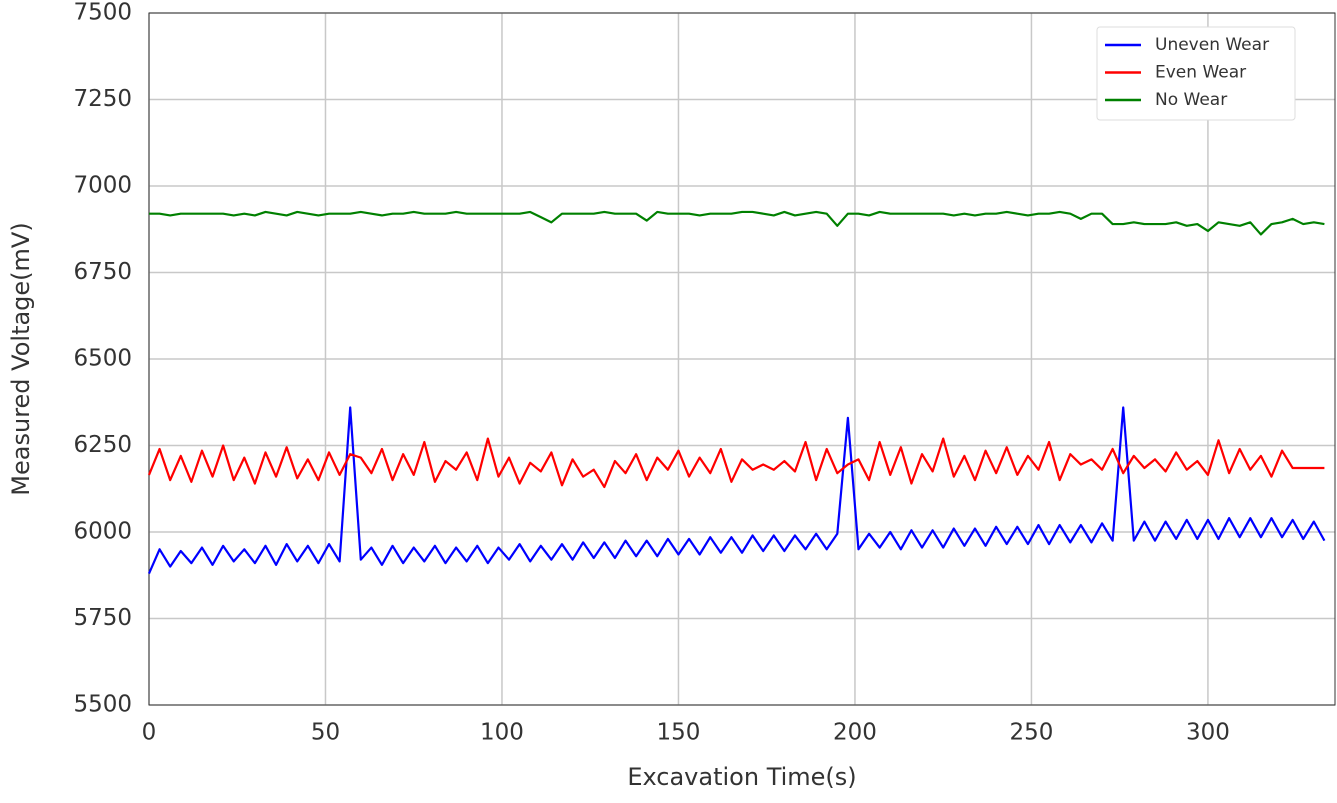  I want to click on x-tick-label: 250, so click(1031, 733).